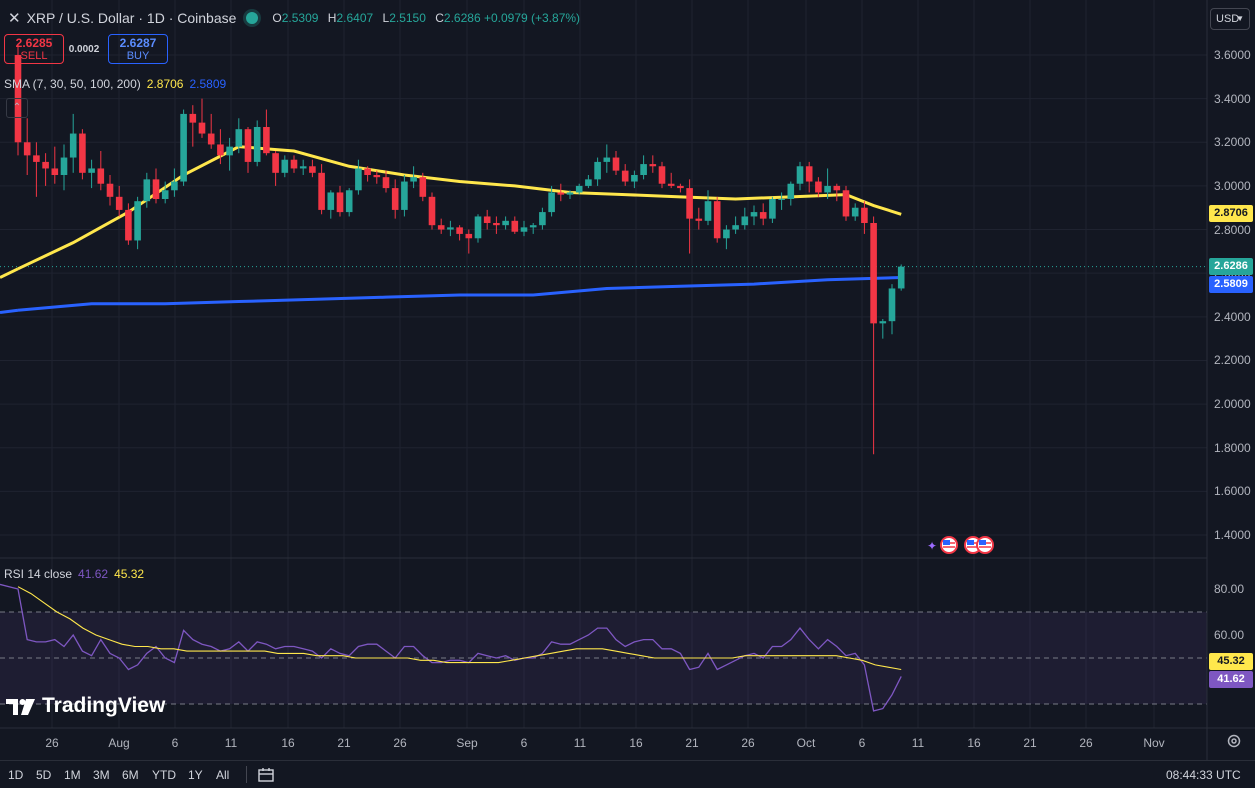 This screenshot has height=788, width=1255. I want to click on utc-clock: 08:44:33 UTC, so click(1203, 775).